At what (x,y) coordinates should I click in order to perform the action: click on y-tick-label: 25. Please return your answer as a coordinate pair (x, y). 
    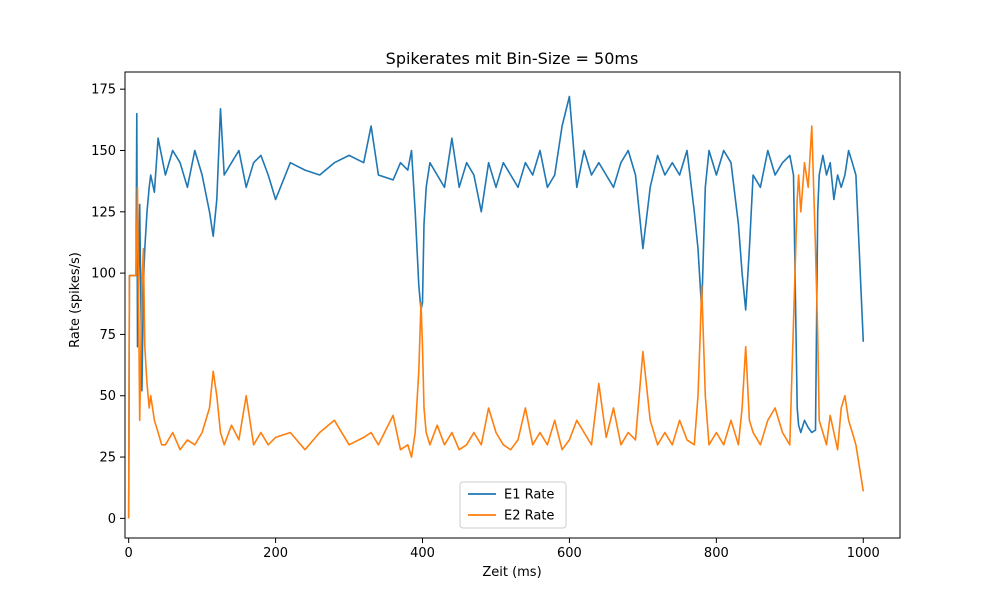
    Looking at the image, I should click on (107, 458).